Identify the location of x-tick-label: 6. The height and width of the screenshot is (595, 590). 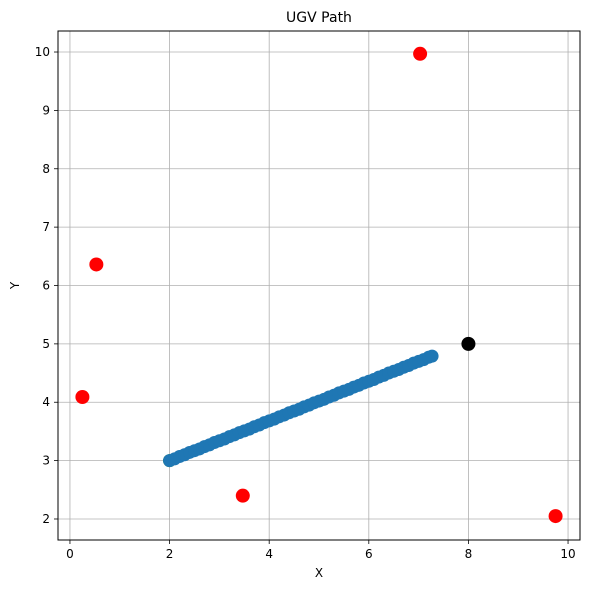
(369, 554).